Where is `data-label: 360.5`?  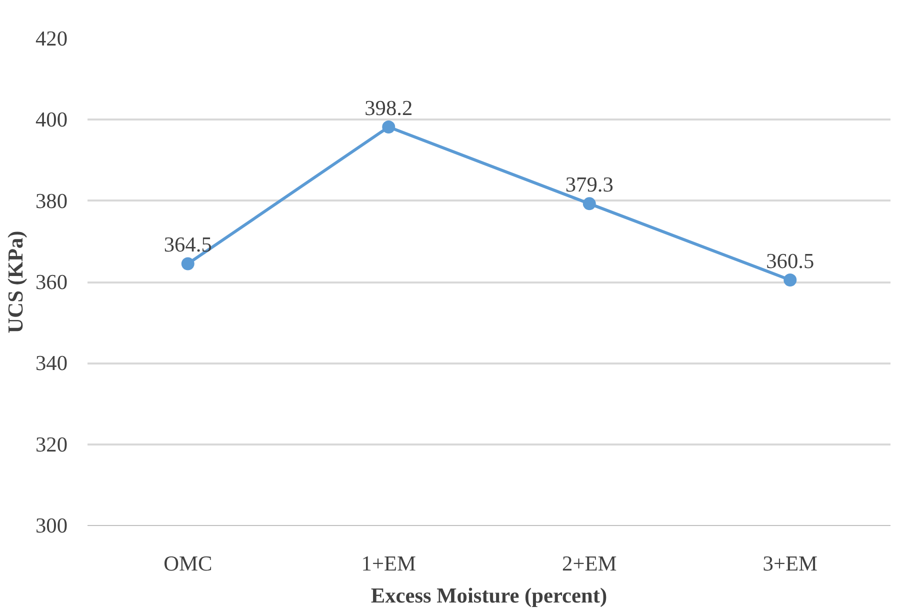 data-label: 360.5 is located at coordinates (790, 260).